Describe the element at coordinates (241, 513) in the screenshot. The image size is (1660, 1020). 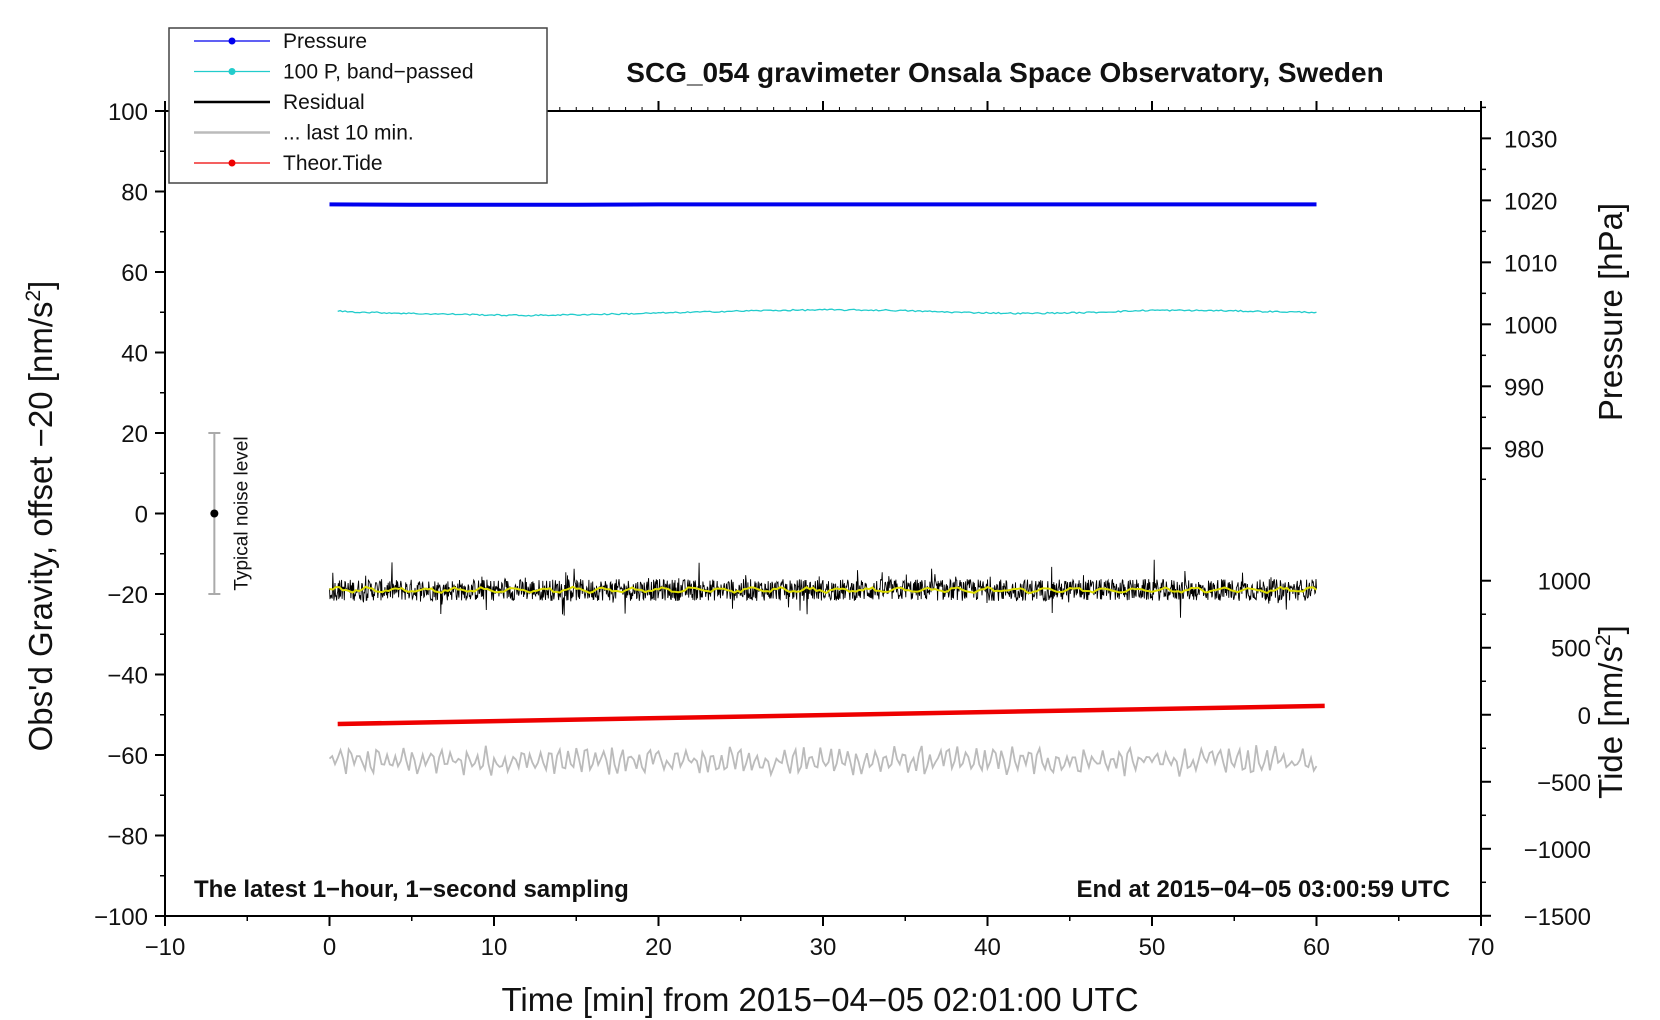
I see `noise-bar-label: Typical noise level` at that location.